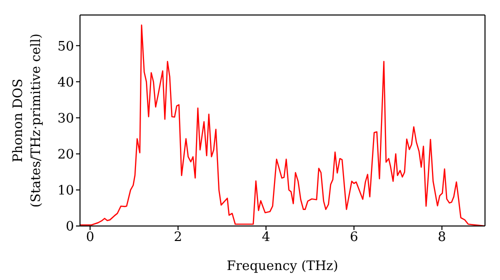 This screenshot has width=500, height=280. What do you see at coordinates (178, 238) in the screenshot?
I see `x-tick-label: 2` at bounding box center [178, 238].